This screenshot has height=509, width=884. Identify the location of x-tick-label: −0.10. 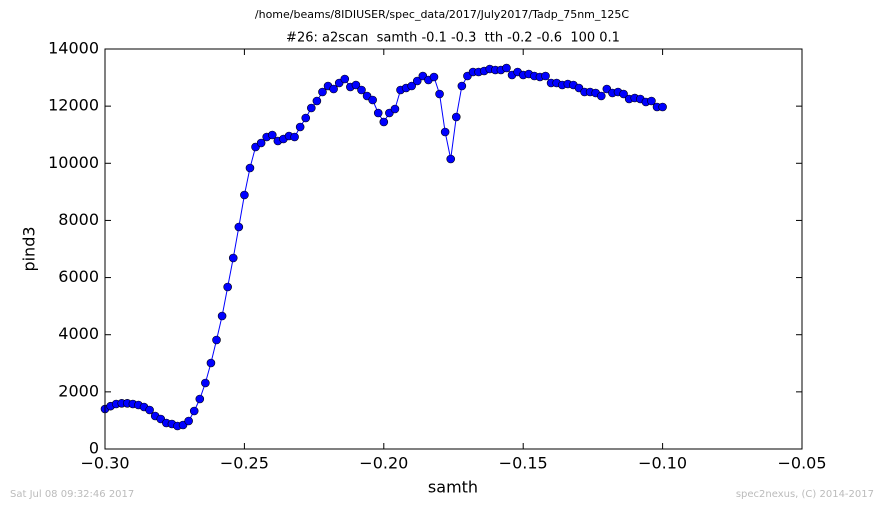
(662, 463).